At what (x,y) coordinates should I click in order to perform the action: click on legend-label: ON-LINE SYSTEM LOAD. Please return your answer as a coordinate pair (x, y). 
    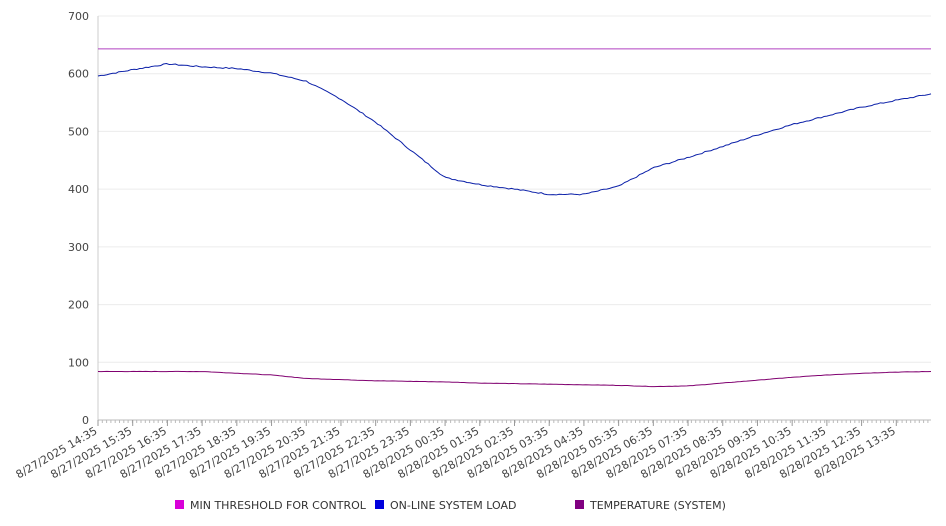
    Looking at the image, I should click on (453, 505).